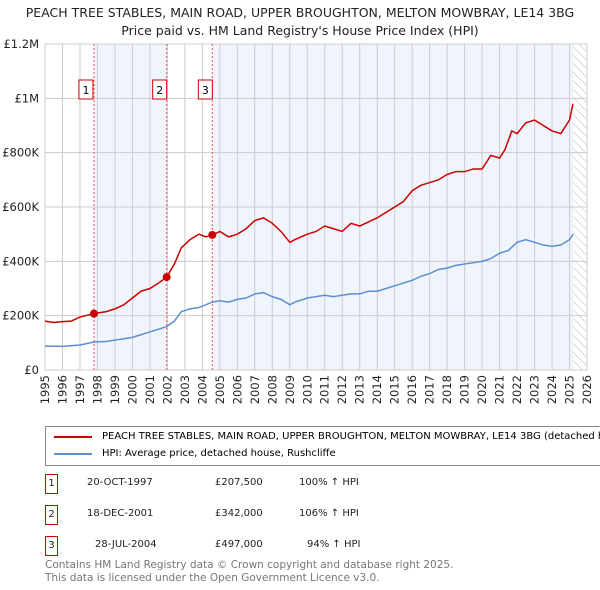  Describe the element at coordinates (482, 389) in the screenshot. I see `x-tick-label: 2020` at that location.